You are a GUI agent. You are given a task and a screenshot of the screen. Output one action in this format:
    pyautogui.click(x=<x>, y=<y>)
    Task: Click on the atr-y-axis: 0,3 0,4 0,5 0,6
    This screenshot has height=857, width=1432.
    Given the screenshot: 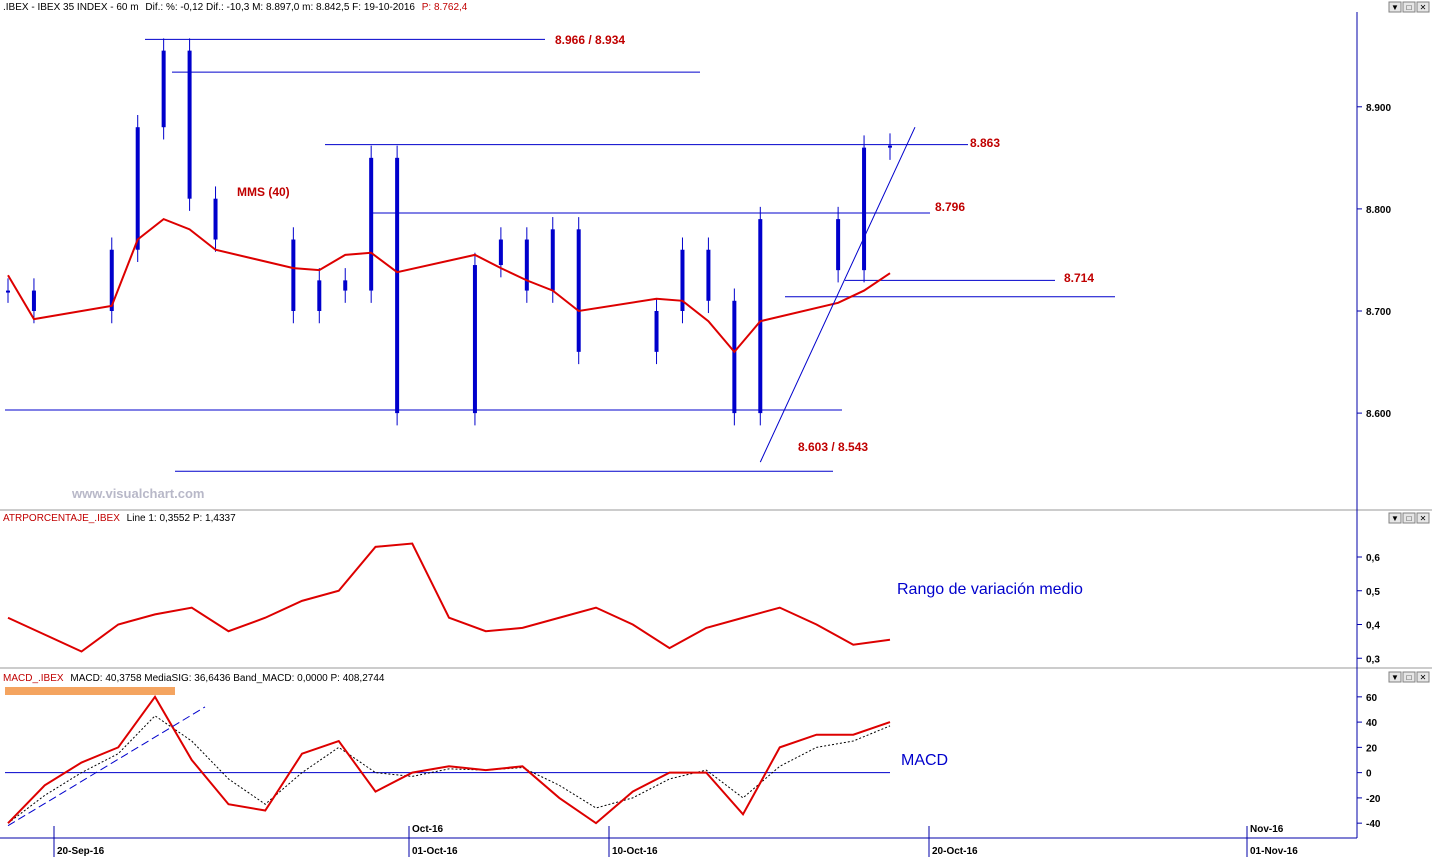 What is the action you would take?
    pyautogui.click(x=1368, y=609)
    